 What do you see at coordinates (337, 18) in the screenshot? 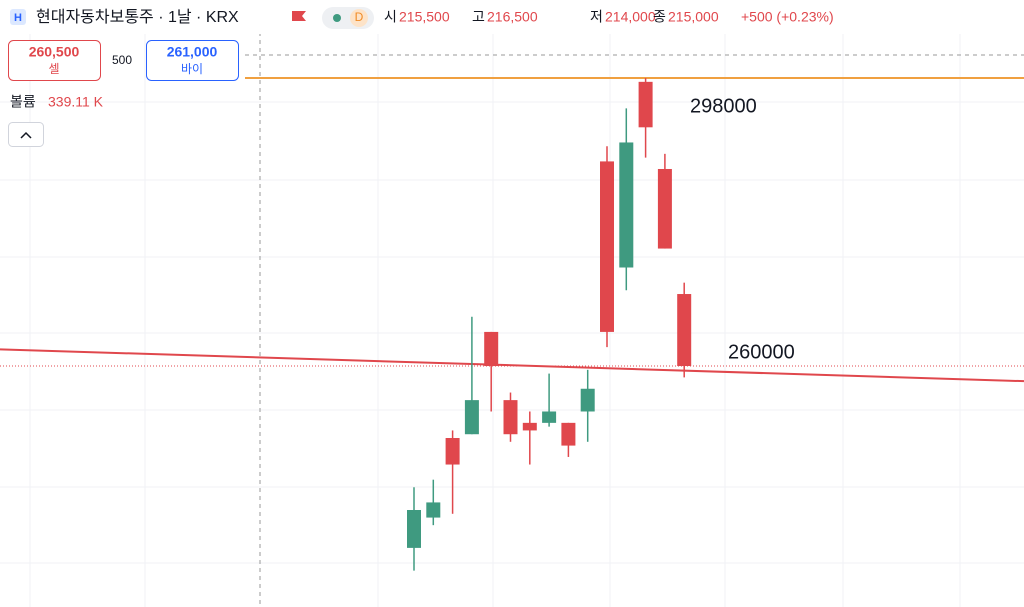
I see `market-dot` at bounding box center [337, 18].